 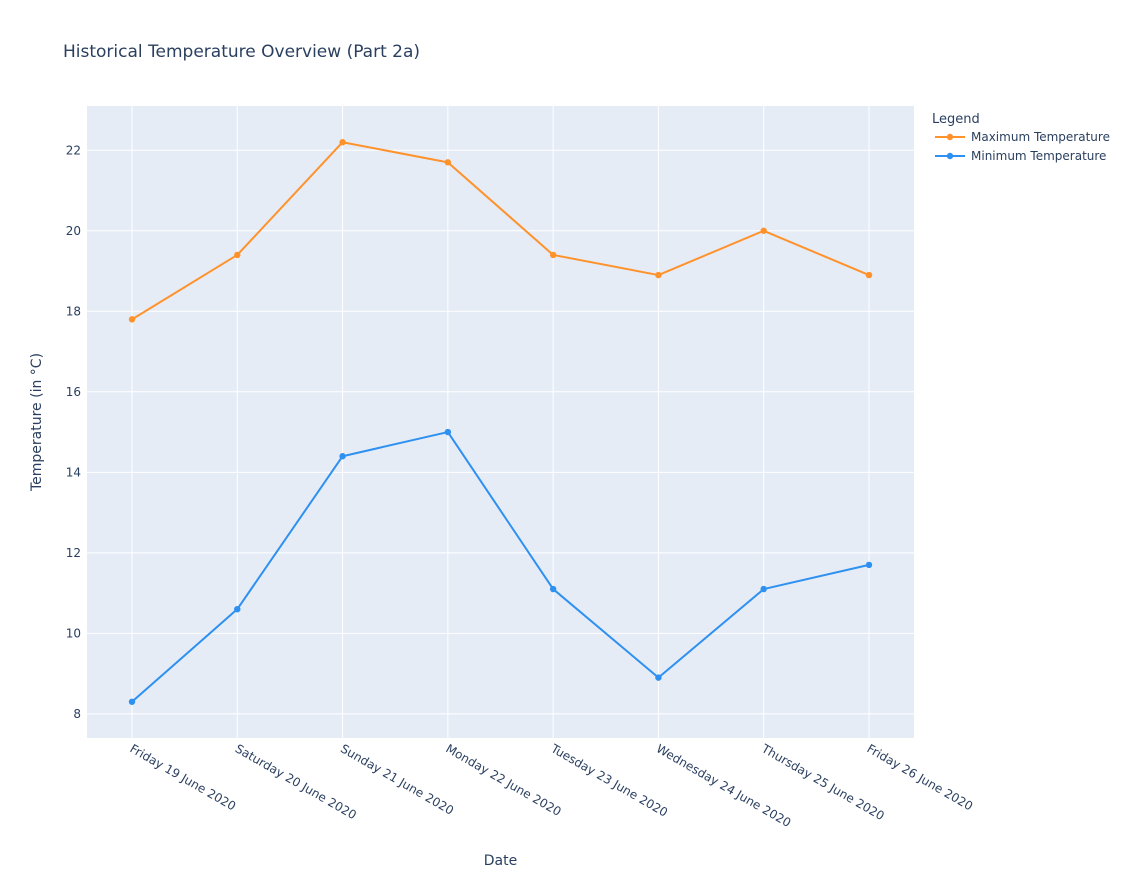 I want to click on series-maximum, so click(x=500, y=231).